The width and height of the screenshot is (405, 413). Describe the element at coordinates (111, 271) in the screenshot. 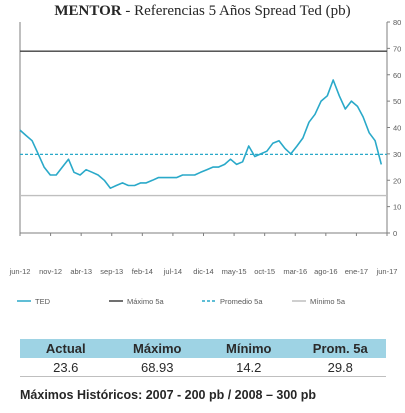

I see `x-tick-label: sep-13` at that location.